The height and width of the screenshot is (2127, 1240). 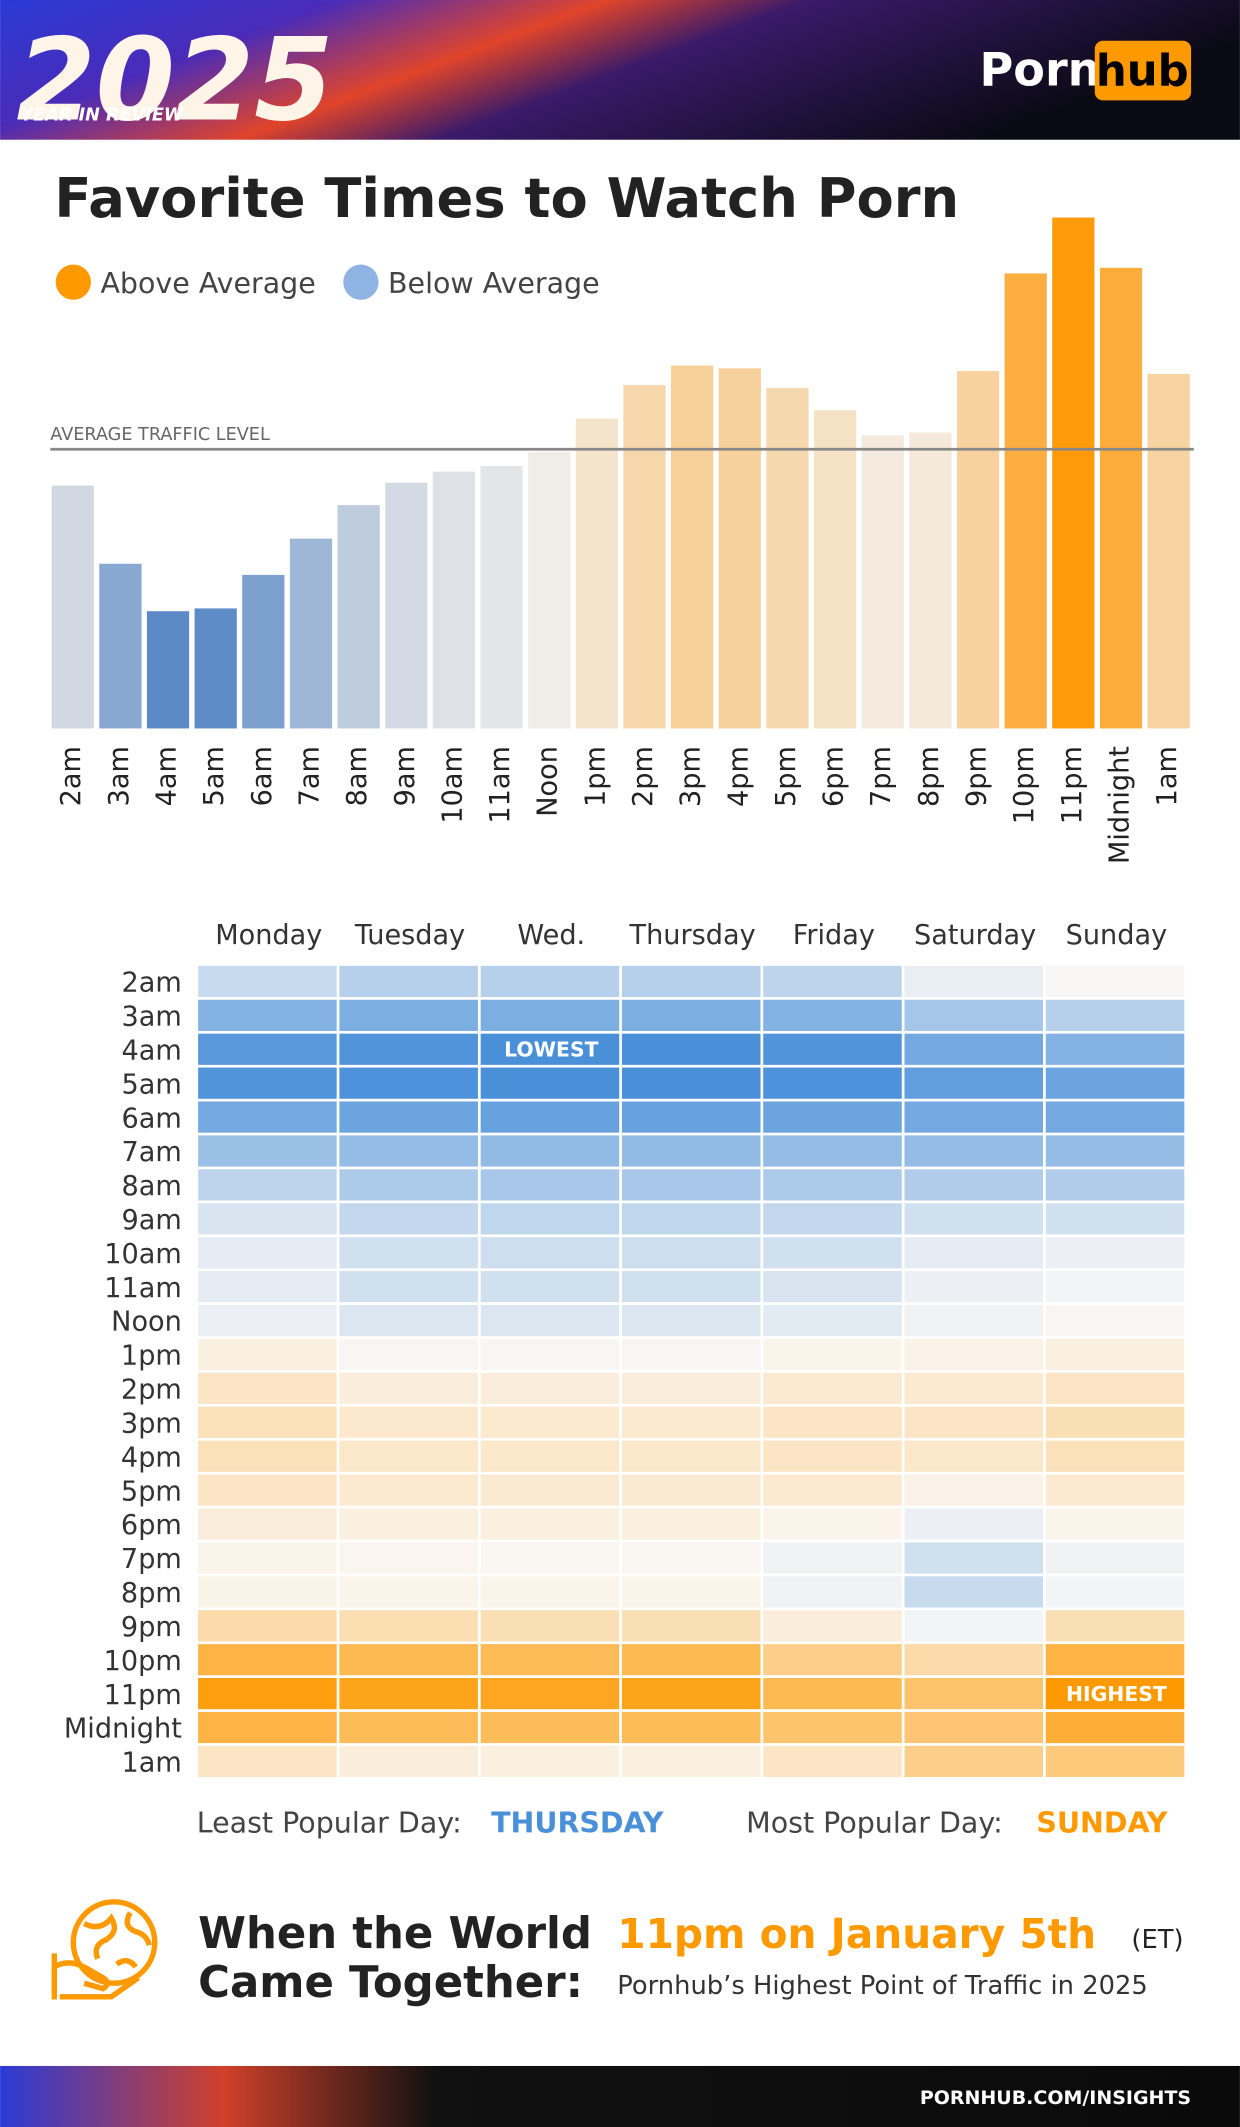 What do you see at coordinates (151, 1525) in the screenshot?
I see `row-label: 6pm` at bounding box center [151, 1525].